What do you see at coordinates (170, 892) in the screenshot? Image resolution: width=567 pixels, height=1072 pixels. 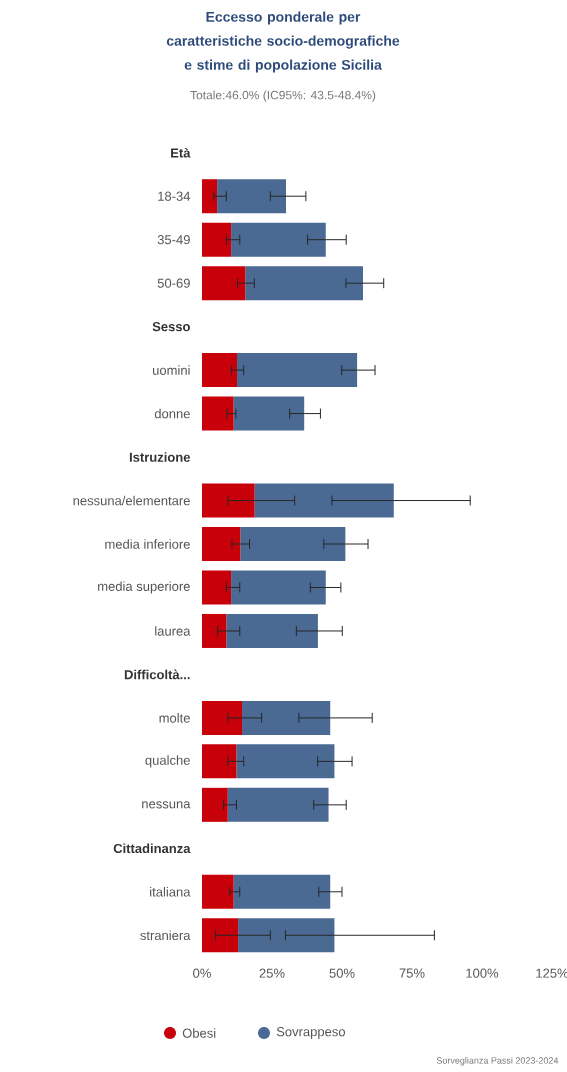 I see `y-tick-label: italiana` at bounding box center [170, 892].